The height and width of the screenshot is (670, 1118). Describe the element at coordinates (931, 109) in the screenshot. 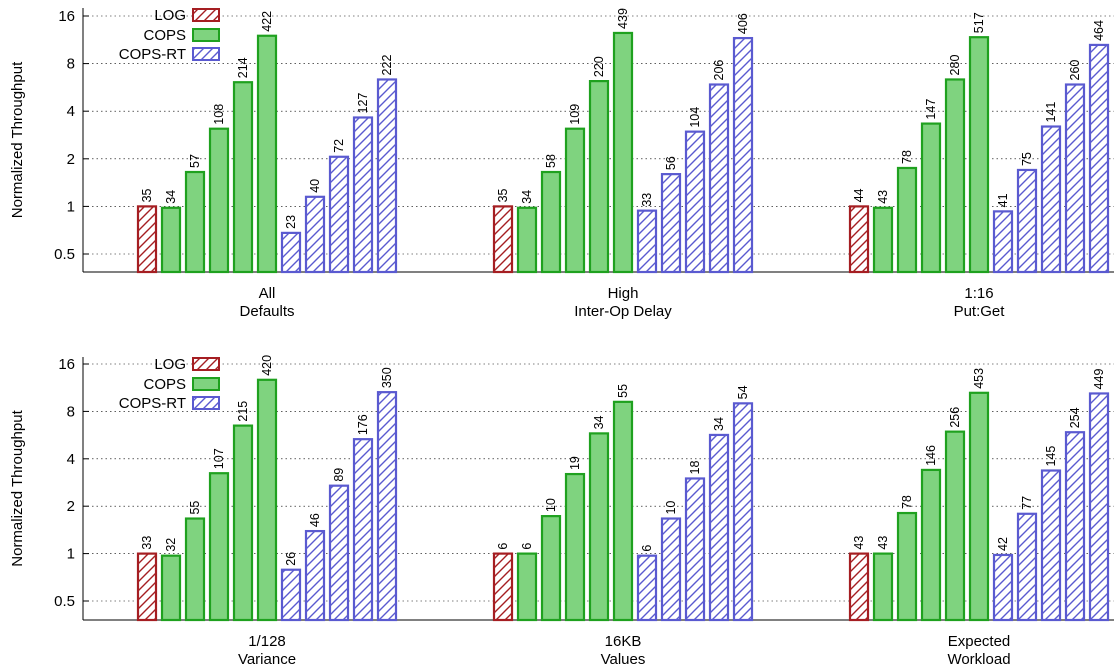

I see `bar-data-label: 147` at that location.